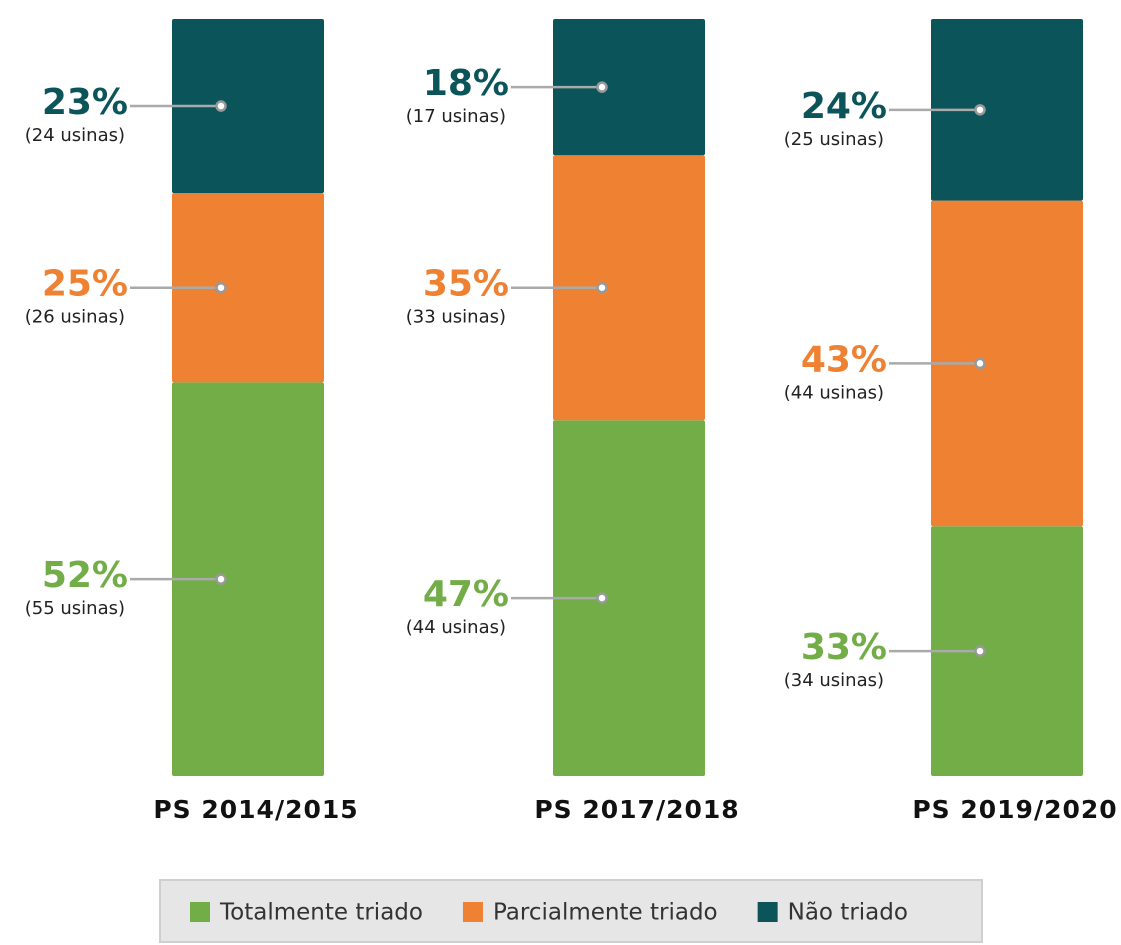 The width and height of the screenshot is (1121, 945). I want to click on value-label: 43%, so click(844, 359).